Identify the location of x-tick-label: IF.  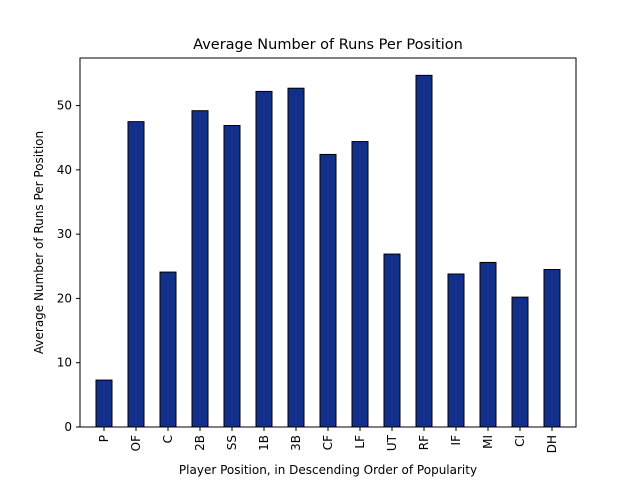
(456, 440).